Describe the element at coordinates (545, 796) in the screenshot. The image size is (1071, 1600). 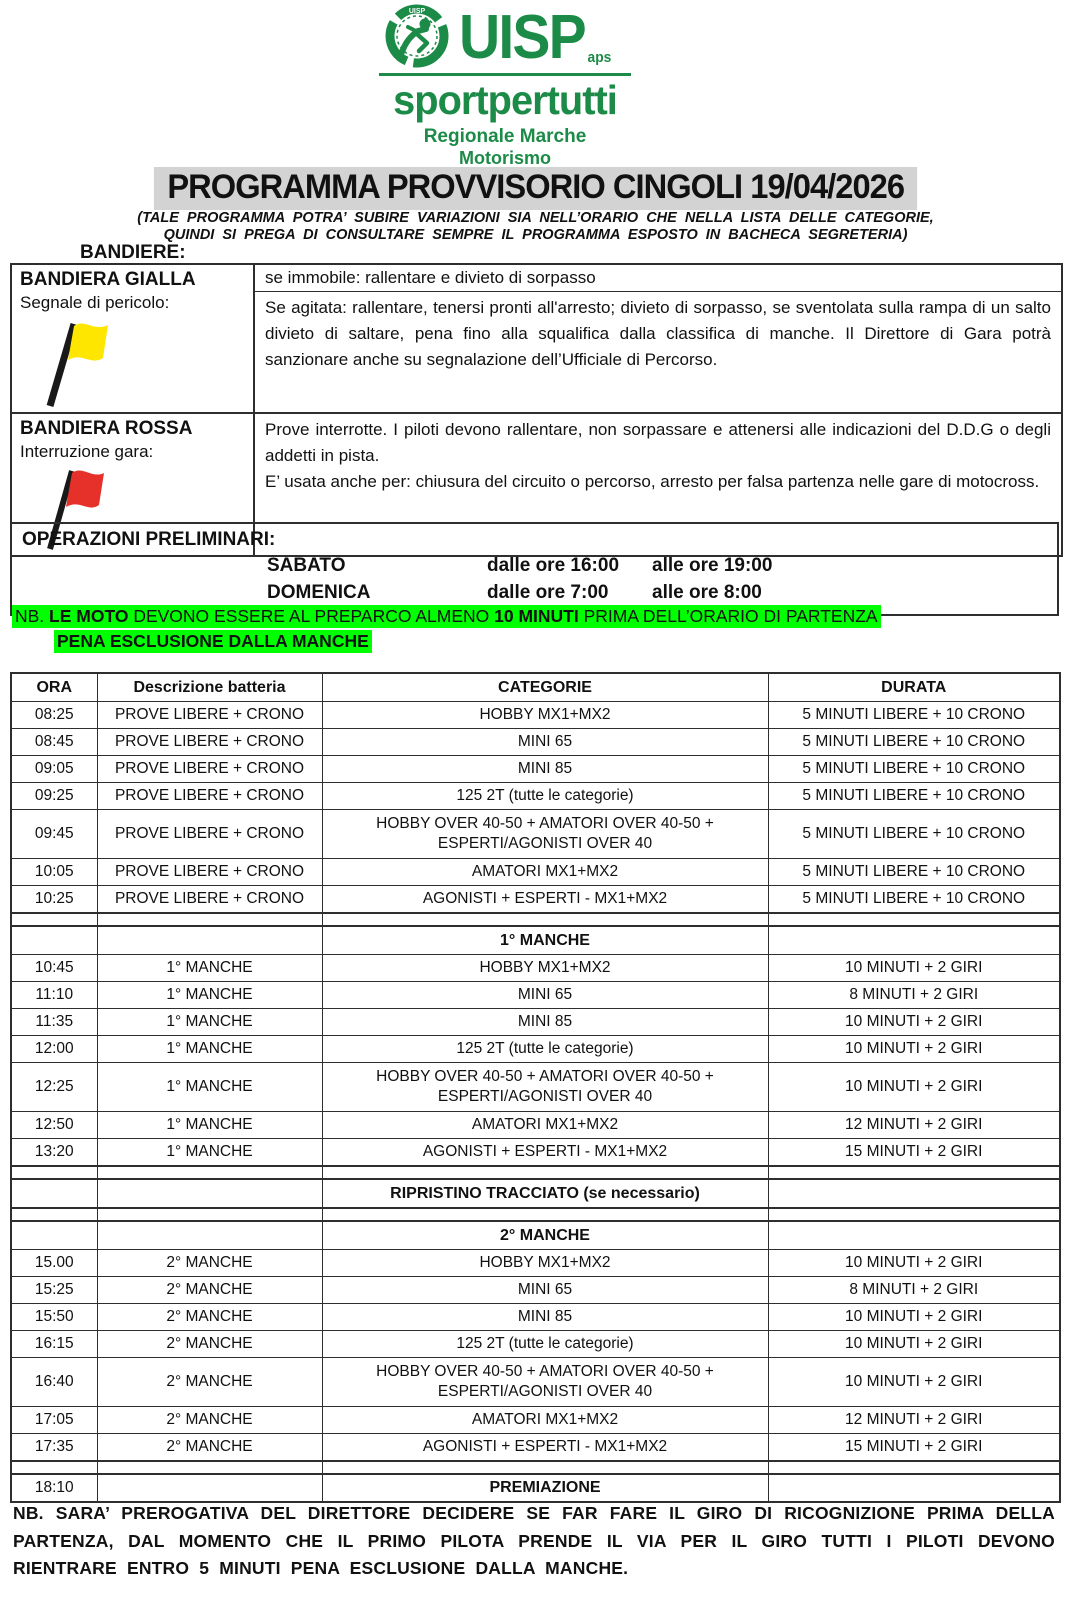
I see `categorie-cell: 125 2T (tutte le categorie)` at that location.